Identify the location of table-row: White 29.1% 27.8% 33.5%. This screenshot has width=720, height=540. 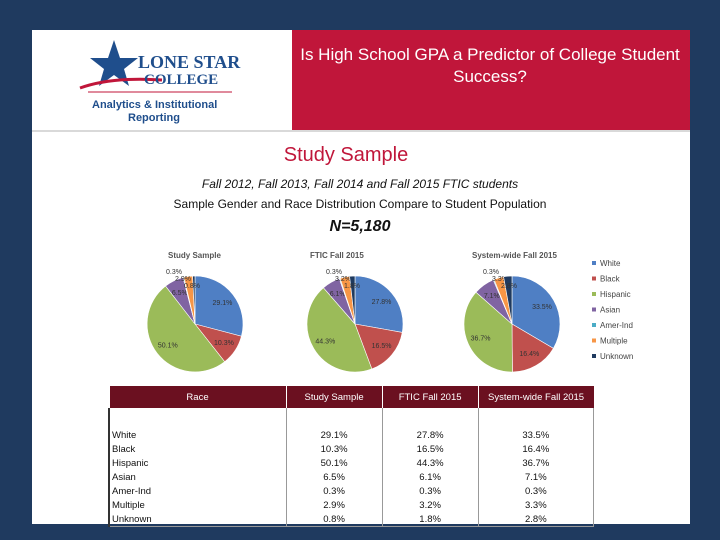
(351, 435).